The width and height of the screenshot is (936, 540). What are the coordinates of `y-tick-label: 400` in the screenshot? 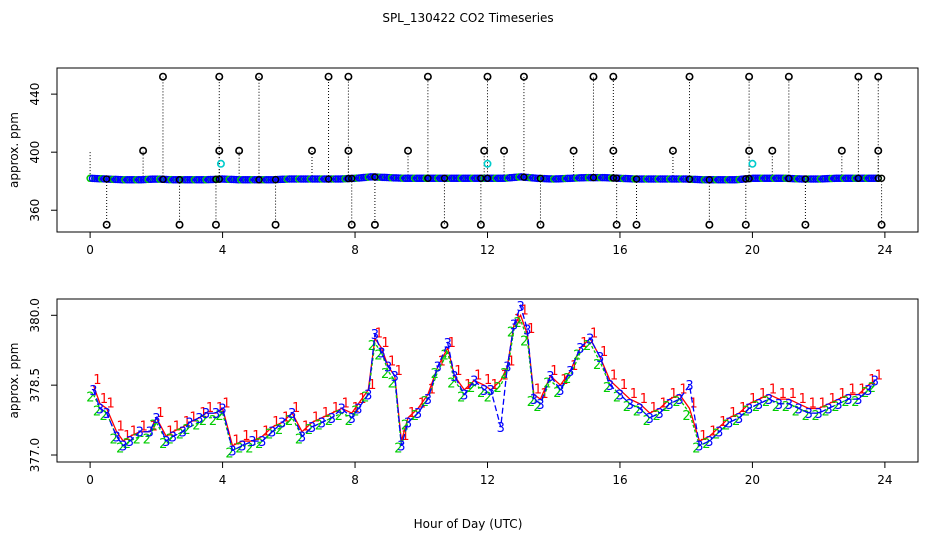 It's located at (35, 152).